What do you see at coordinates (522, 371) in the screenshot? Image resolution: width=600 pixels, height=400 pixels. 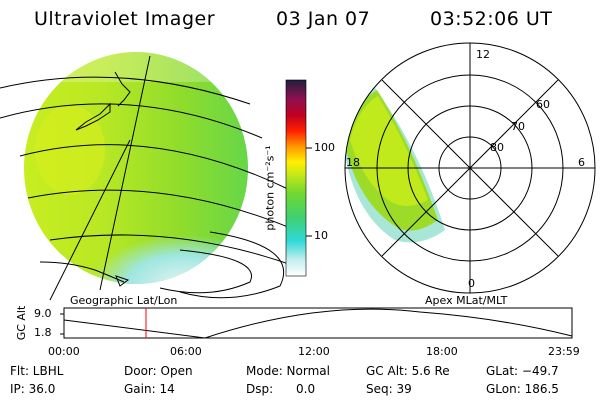 I see `glat-info: GLat: −49.7` at bounding box center [522, 371].